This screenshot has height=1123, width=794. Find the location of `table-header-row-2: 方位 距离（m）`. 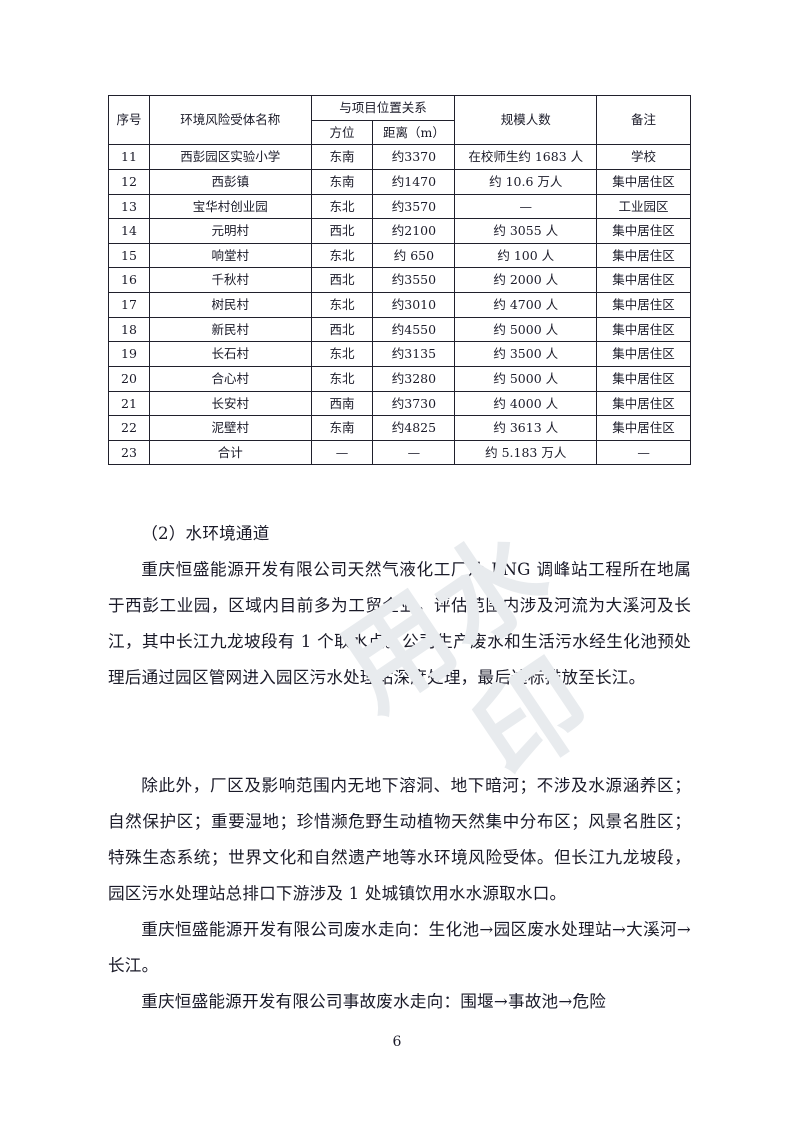

table-header-row-2: 方位 距离（m） is located at coordinates (400, 132).